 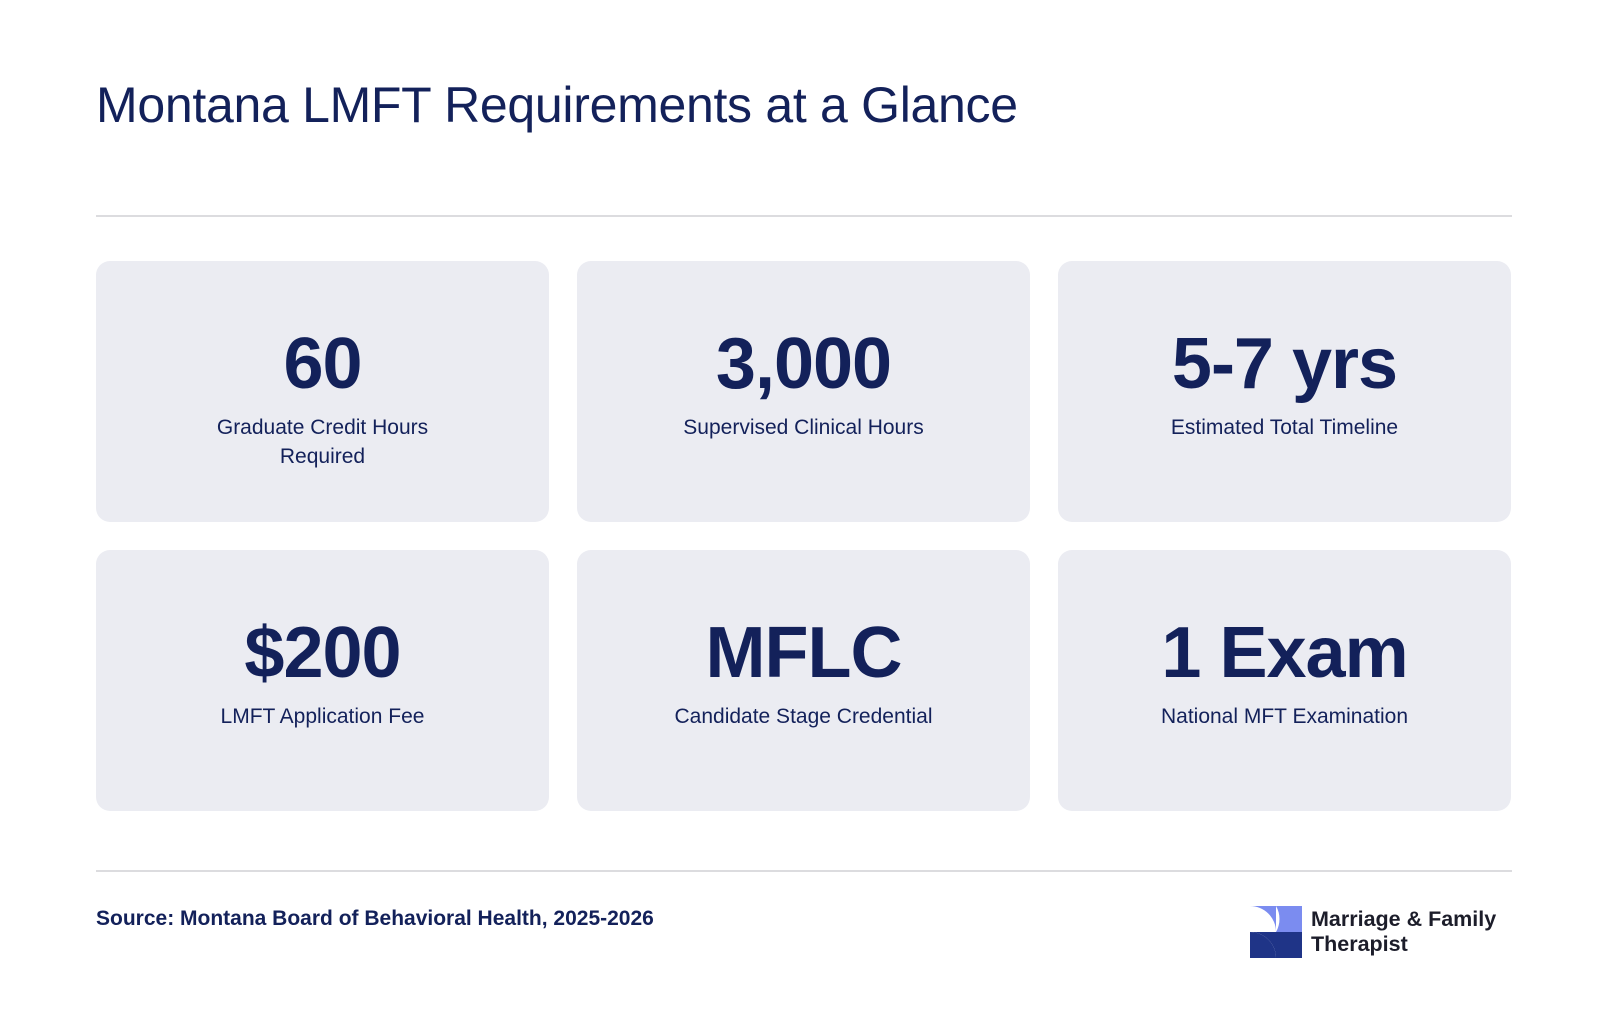 What do you see at coordinates (804, 653) in the screenshot?
I see `stat-value: MFLC` at bounding box center [804, 653].